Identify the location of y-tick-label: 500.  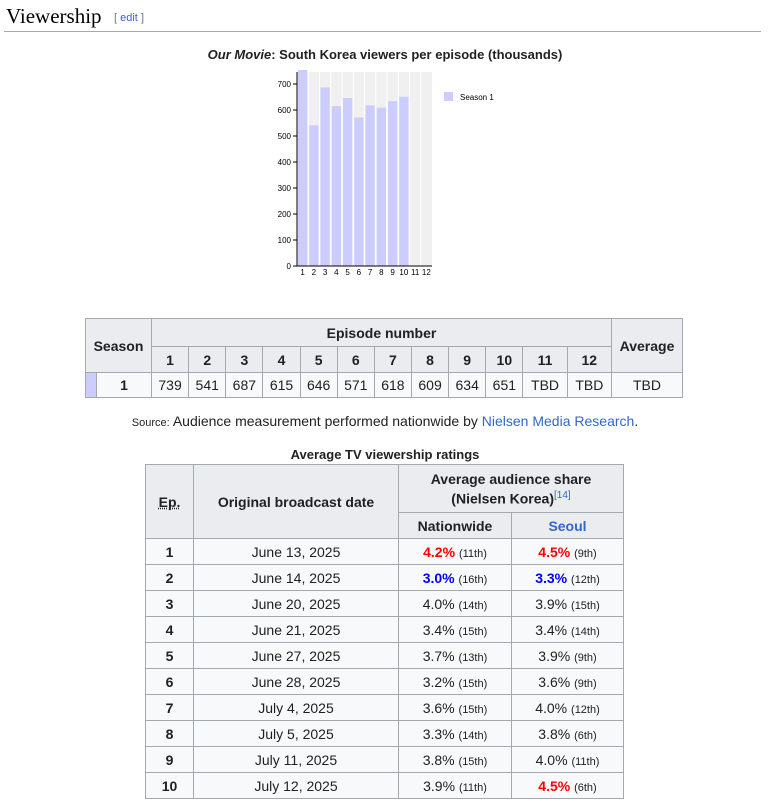
(285, 136).